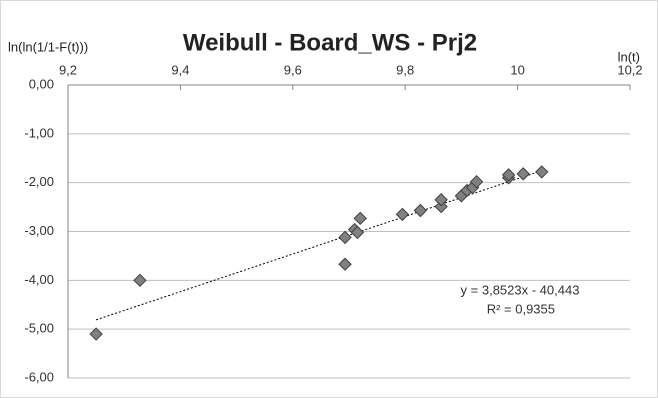 The width and height of the screenshot is (658, 398). Describe the element at coordinates (39, 132) in the screenshot. I see `y-tick-label: -1,00` at that location.